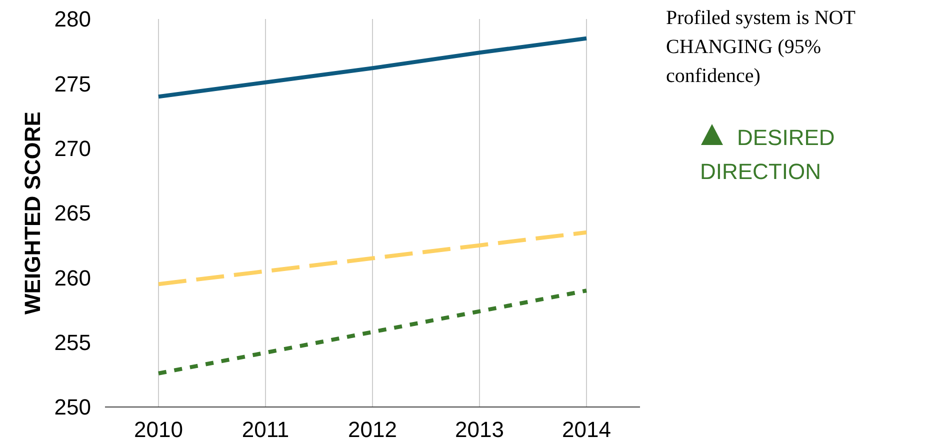  What do you see at coordinates (479, 429) in the screenshot?
I see `x-tick-label: 2013` at bounding box center [479, 429].